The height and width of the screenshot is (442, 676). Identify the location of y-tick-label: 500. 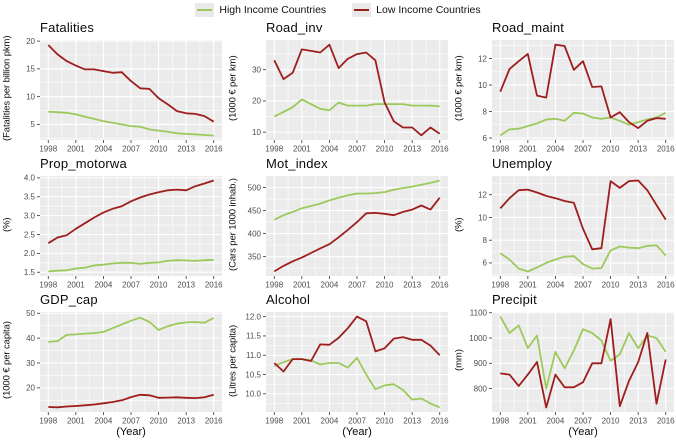
(255, 187).